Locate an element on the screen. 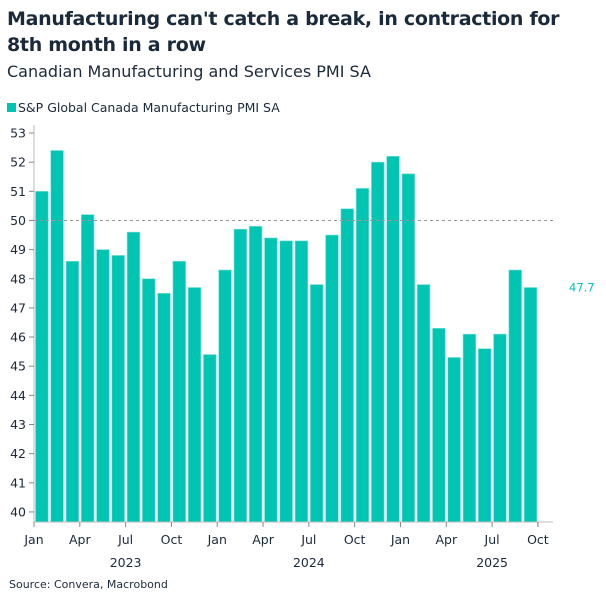 This screenshot has width=606, height=606. legend: S&P Global Canada Manufacturing PMI SA is located at coordinates (143, 107).